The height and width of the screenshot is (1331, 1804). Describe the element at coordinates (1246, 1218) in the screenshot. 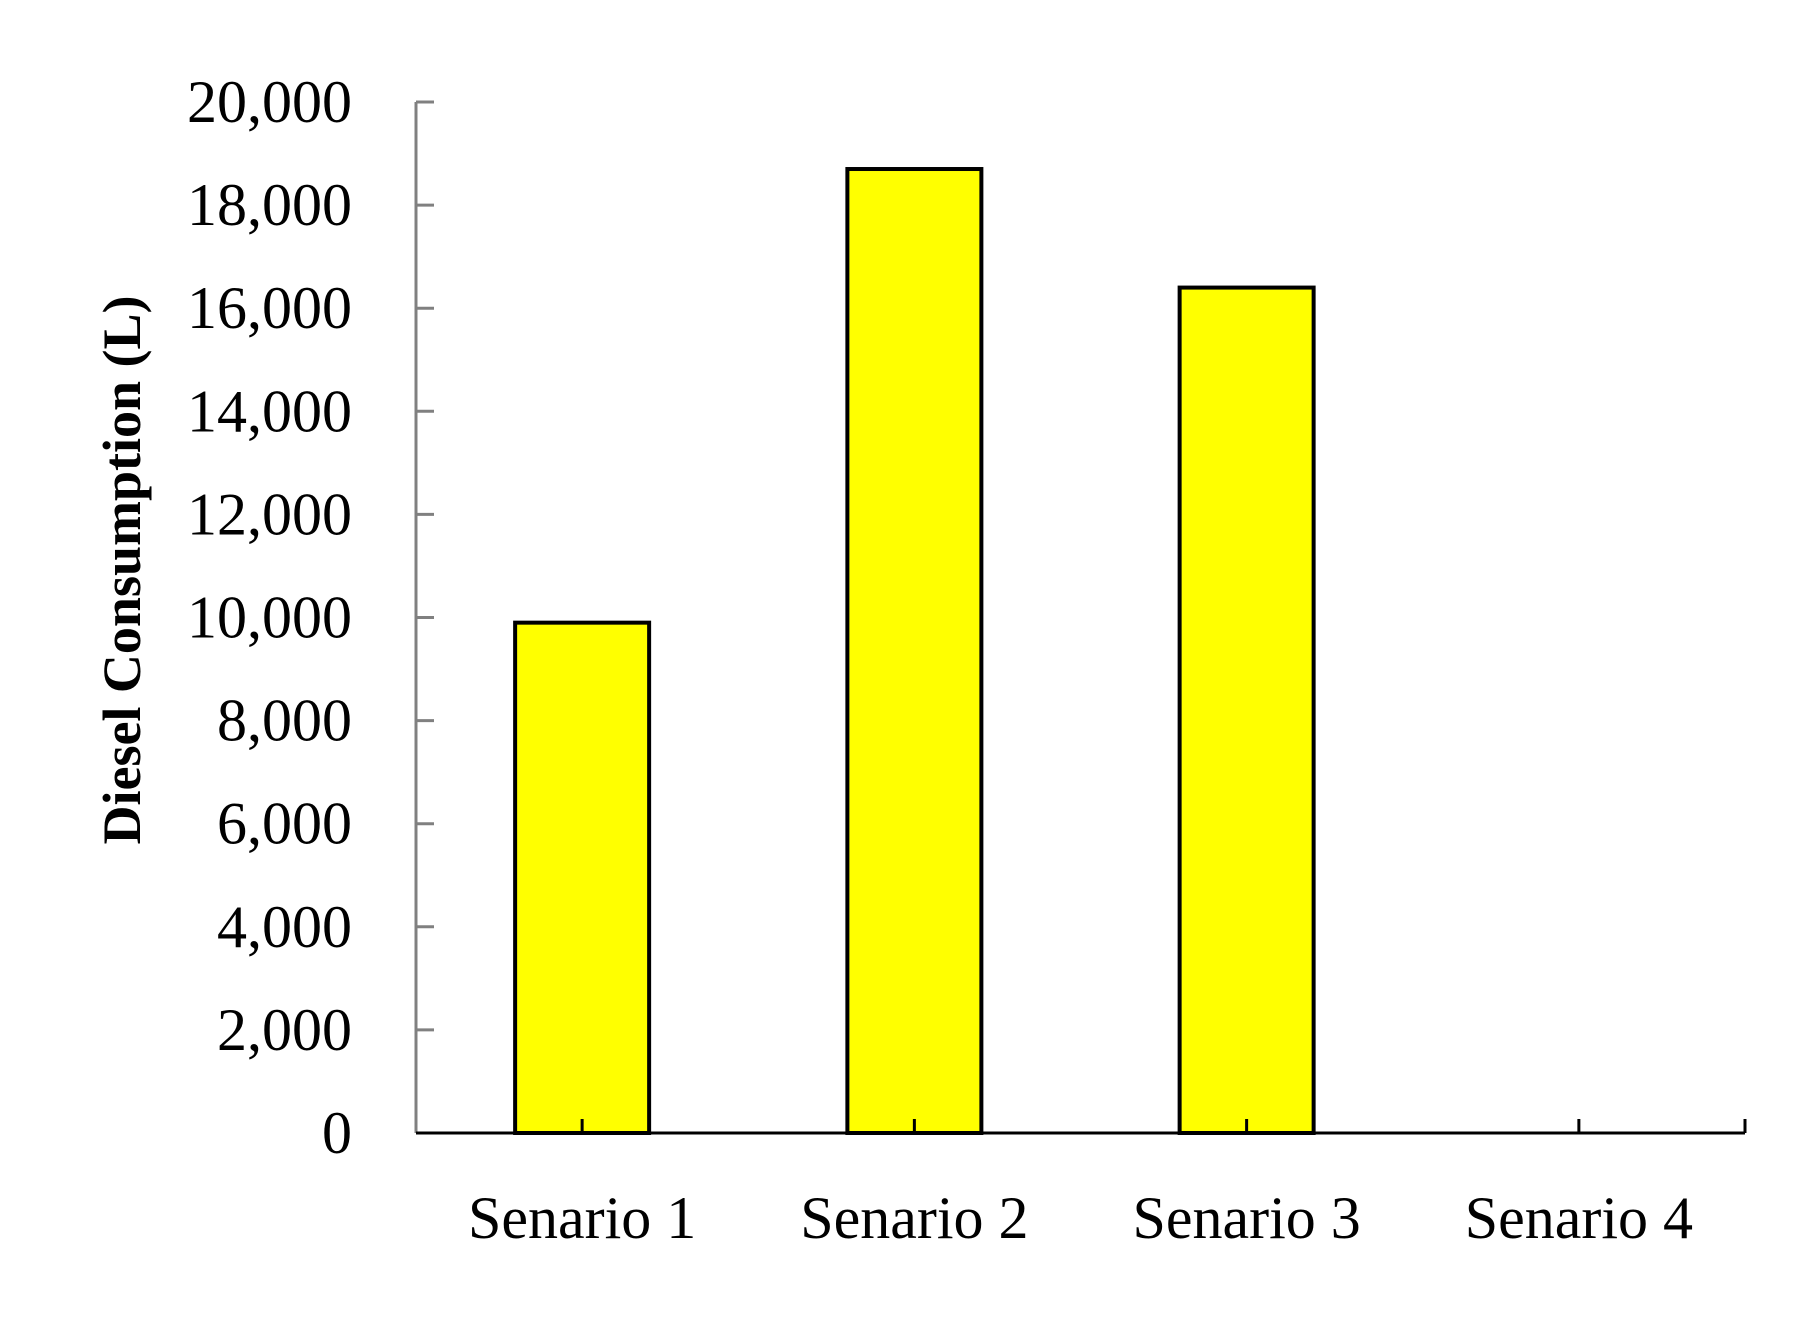

I see `x-category-label: Senario 3` at that location.